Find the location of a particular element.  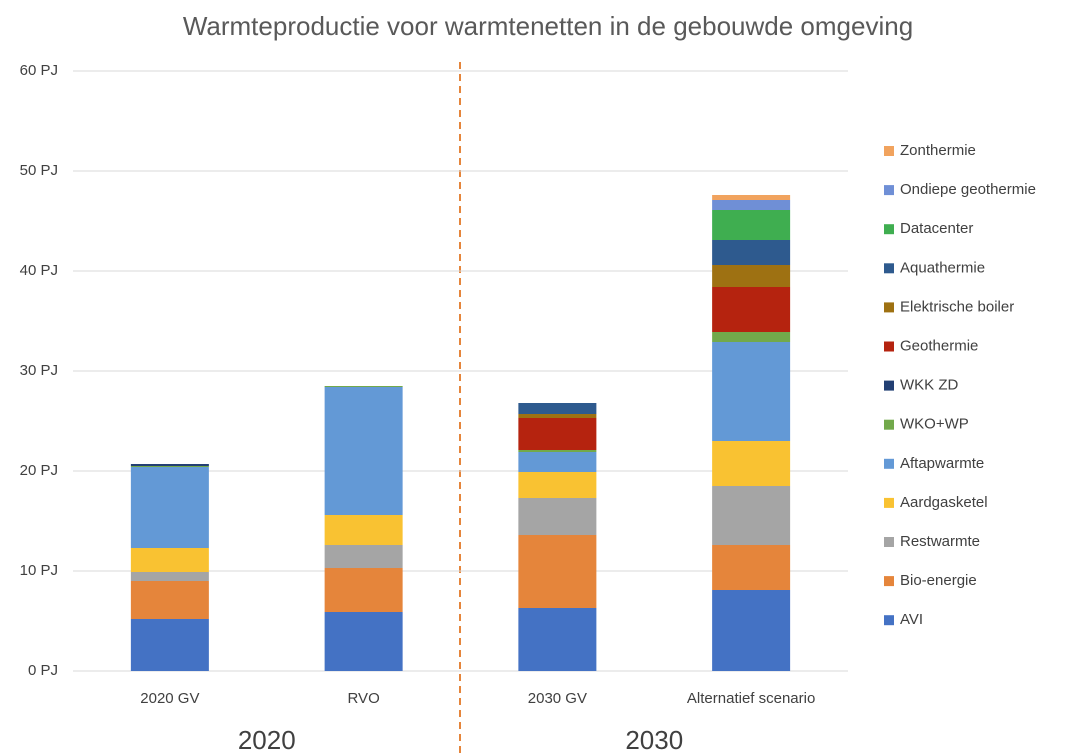

y-tick-label: 50 PJ is located at coordinates (39, 170).